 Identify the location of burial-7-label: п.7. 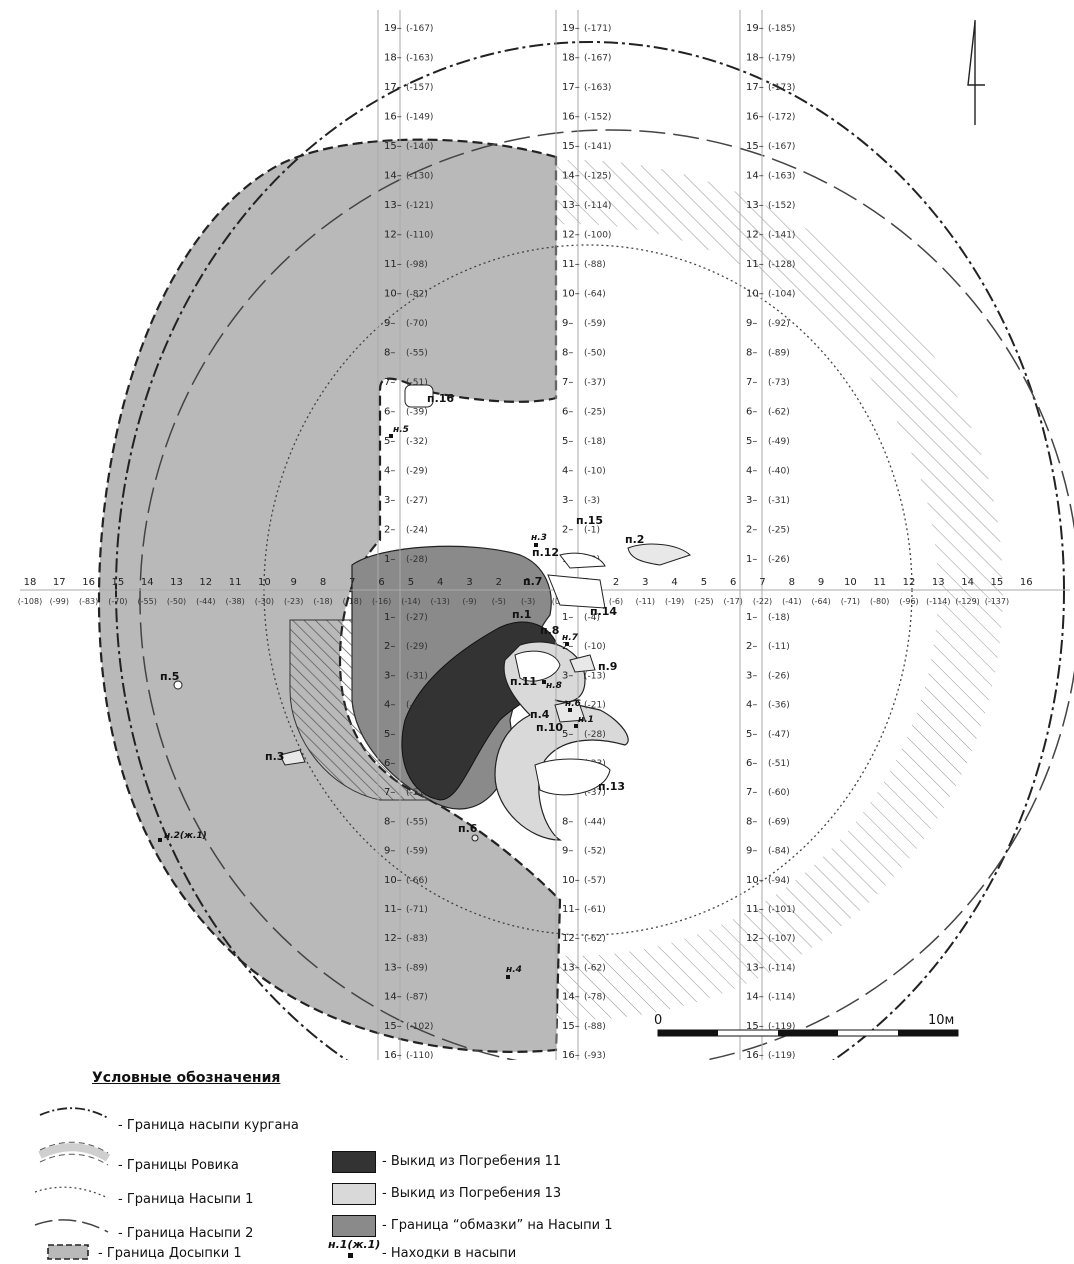
(532, 581).